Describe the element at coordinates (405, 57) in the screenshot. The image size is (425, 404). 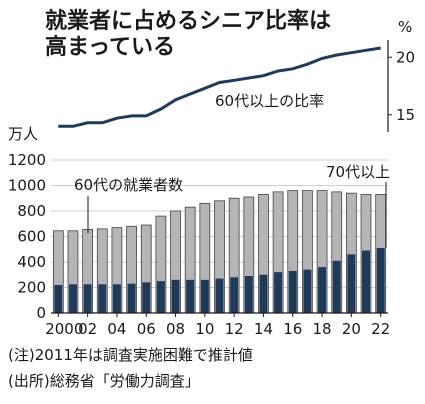
I see `ratio-tick-label: 20` at that location.